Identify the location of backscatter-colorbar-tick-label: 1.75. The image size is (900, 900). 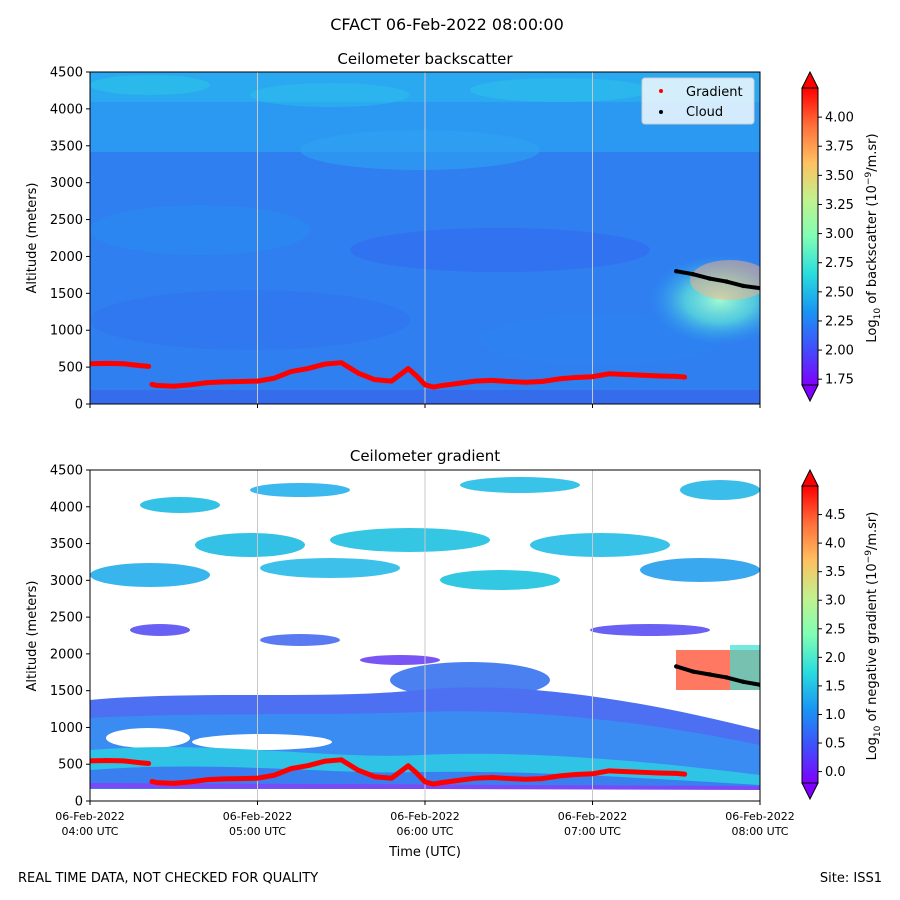
(839, 380).